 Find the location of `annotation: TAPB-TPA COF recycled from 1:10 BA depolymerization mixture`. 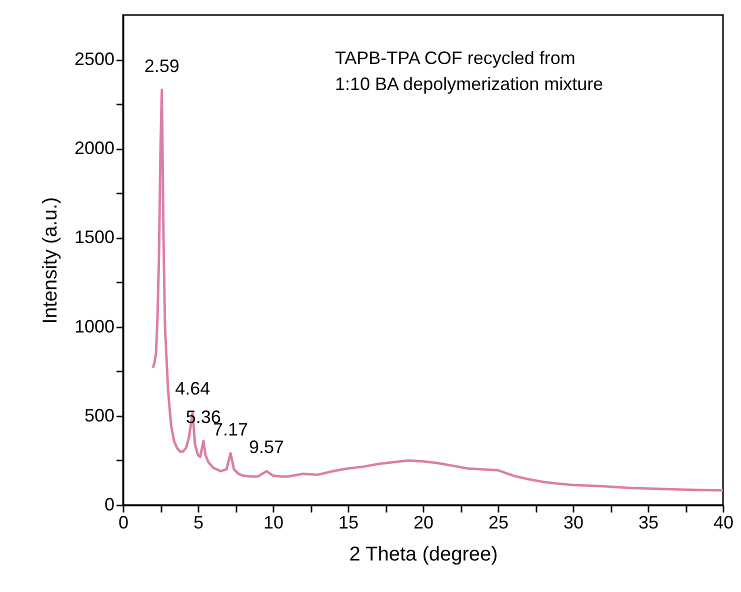

annotation: TAPB-TPA COF recycled from 1:10 BA depolymerization mixture is located at coordinates (469, 71).